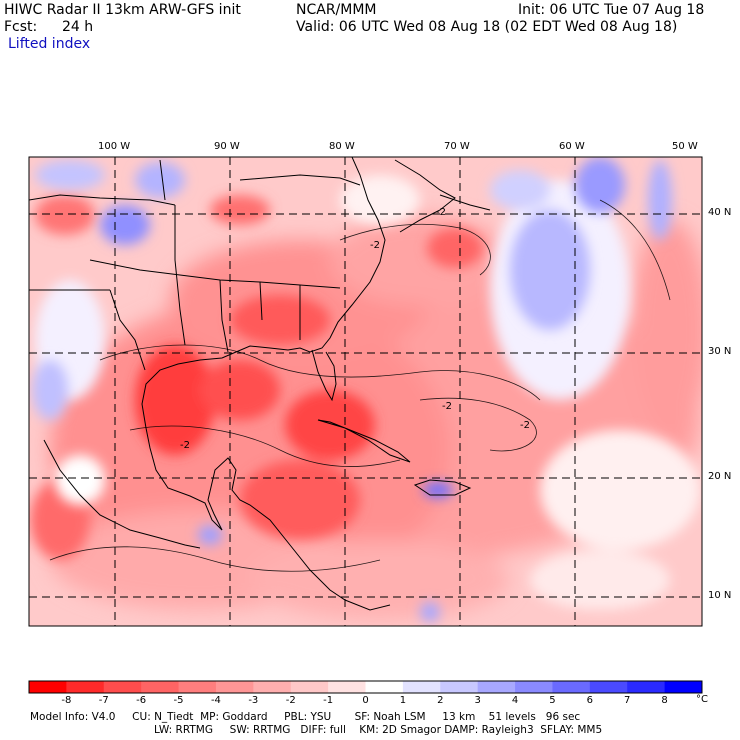  What do you see at coordinates (552, 700) in the screenshot?
I see `colorbar-tick-label: 5` at bounding box center [552, 700].